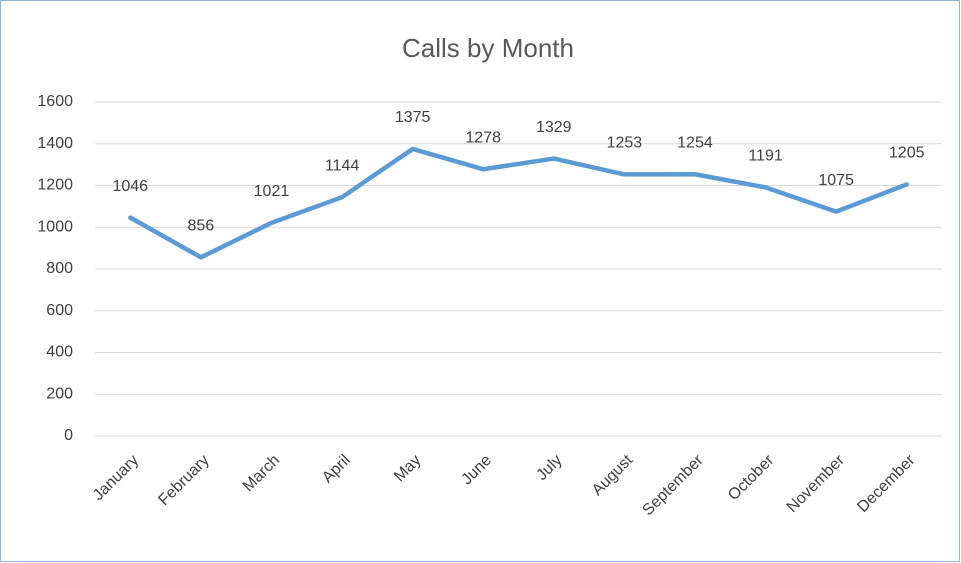 This screenshot has height=563, width=961. Describe the element at coordinates (55, 226) in the screenshot. I see `y-tick-label: 1000` at that location.